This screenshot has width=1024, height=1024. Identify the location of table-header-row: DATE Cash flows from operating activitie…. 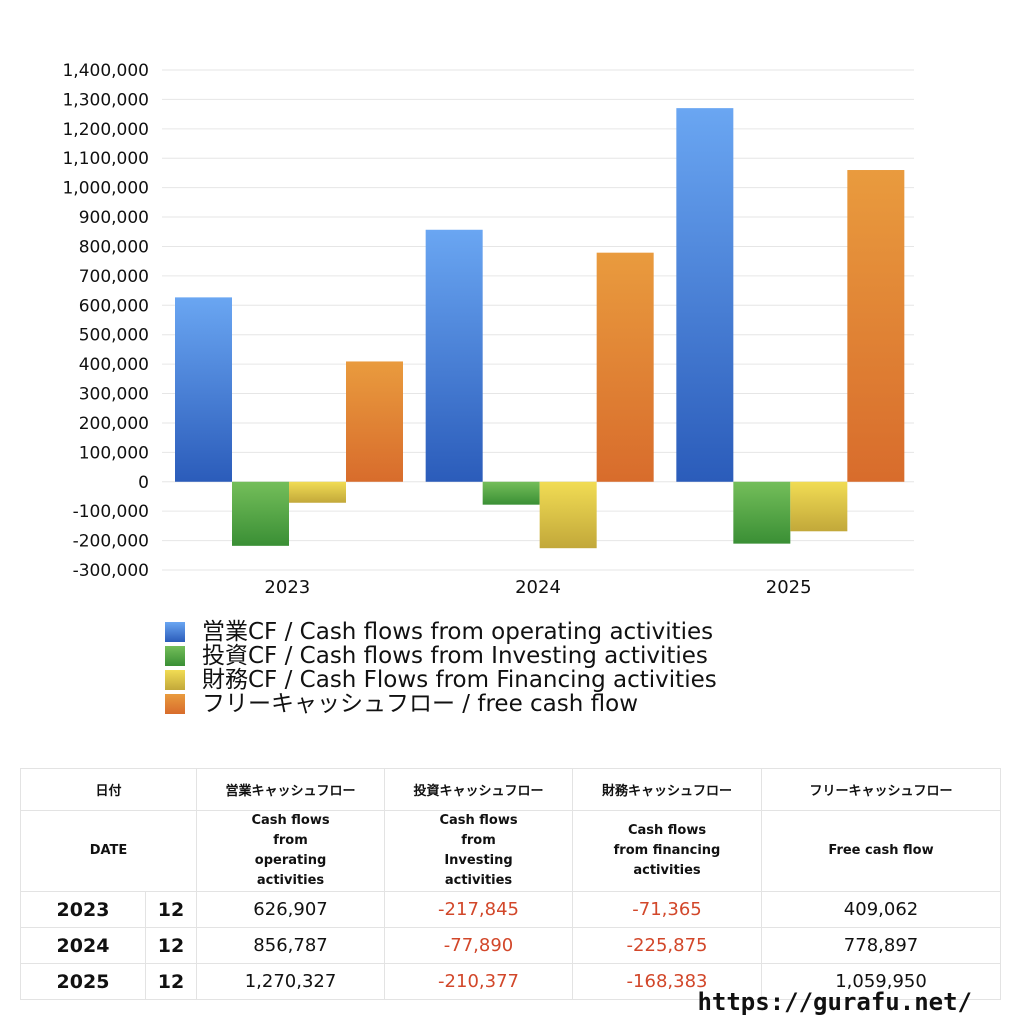
(510, 851).